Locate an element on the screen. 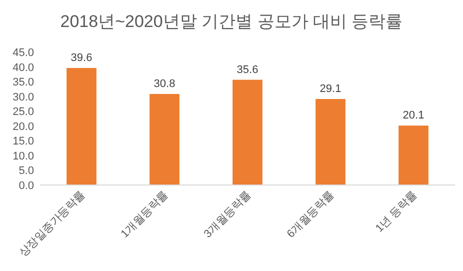 This screenshot has width=463, height=271. y-tick-label: 30.0 is located at coordinates (23, 97).